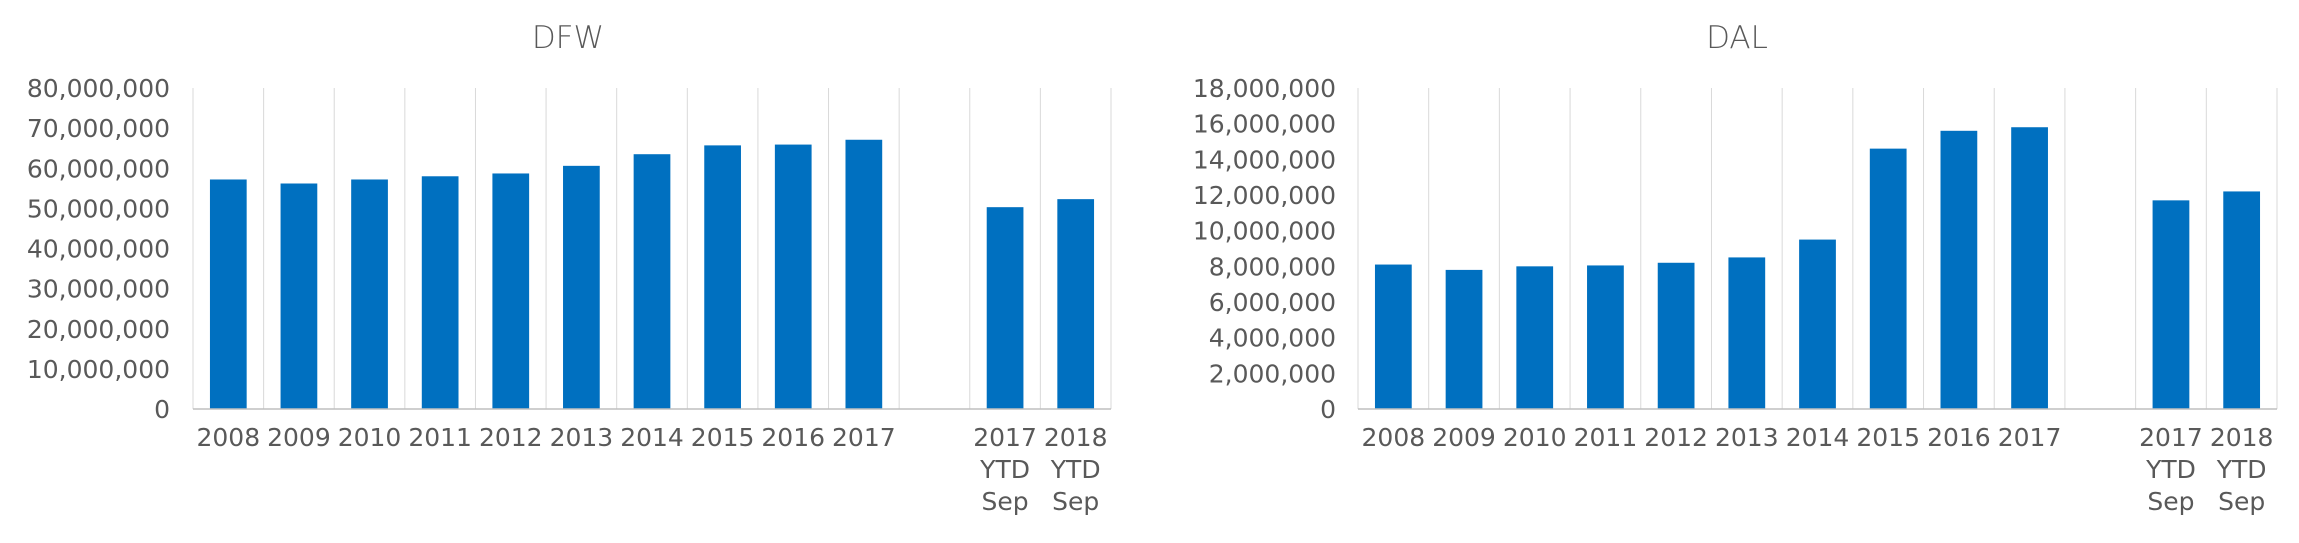 Image resolution: width=2299 pixels, height=543 pixels. Describe the element at coordinates (98, 249) in the screenshot. I see `y-tick-label: 40,000,000` at that location.